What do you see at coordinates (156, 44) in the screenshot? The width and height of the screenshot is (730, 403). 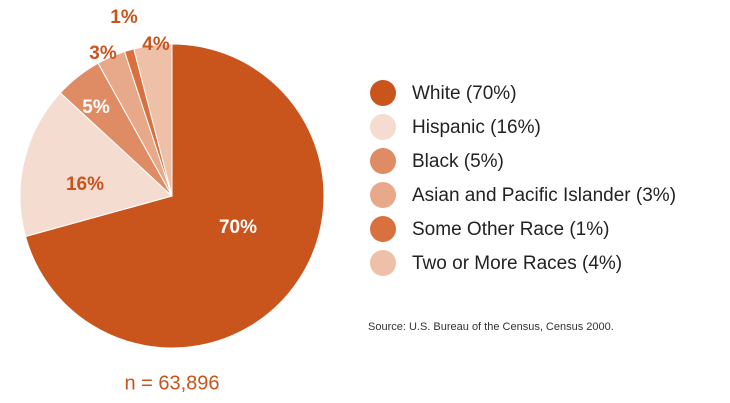 I see `slice-label: 4%` at bounding box center [156, 44].